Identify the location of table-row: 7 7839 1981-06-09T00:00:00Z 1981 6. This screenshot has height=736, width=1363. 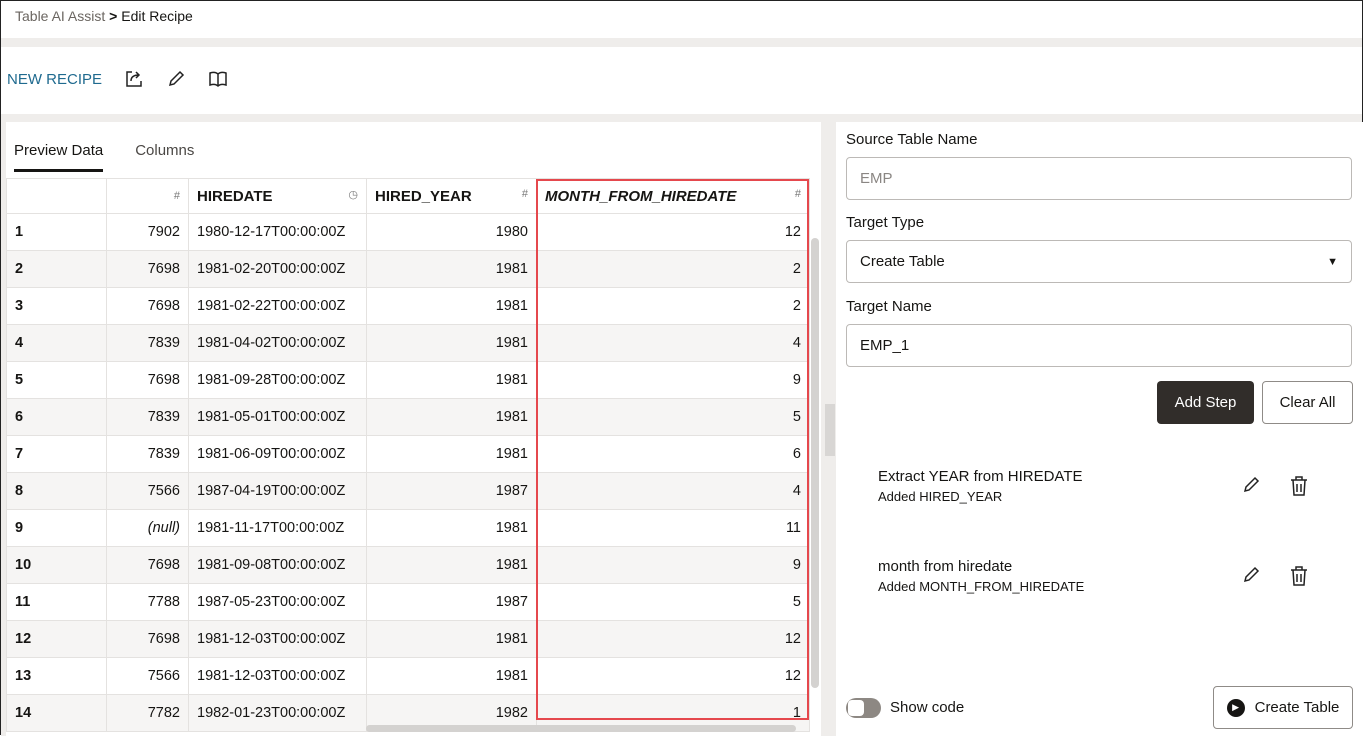
(408, 454).